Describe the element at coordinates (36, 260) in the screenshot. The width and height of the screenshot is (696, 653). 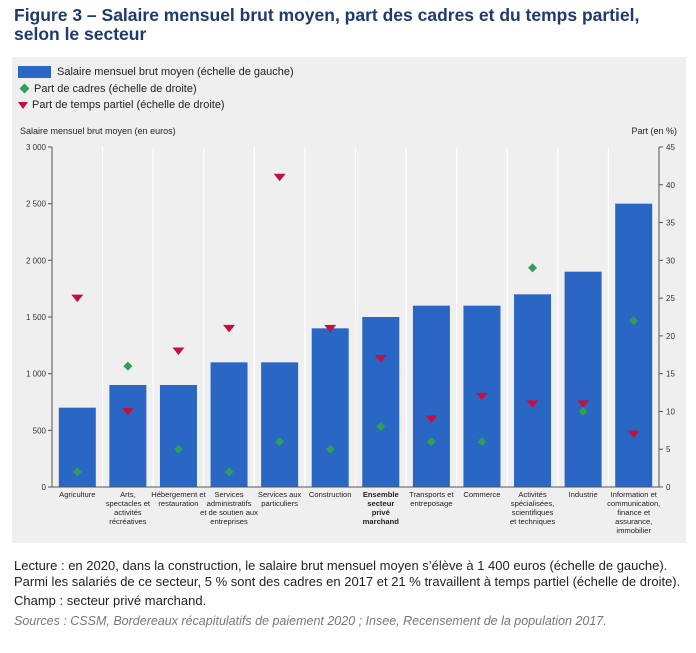
I see `y-left-tick-label: 2 000` at that location.